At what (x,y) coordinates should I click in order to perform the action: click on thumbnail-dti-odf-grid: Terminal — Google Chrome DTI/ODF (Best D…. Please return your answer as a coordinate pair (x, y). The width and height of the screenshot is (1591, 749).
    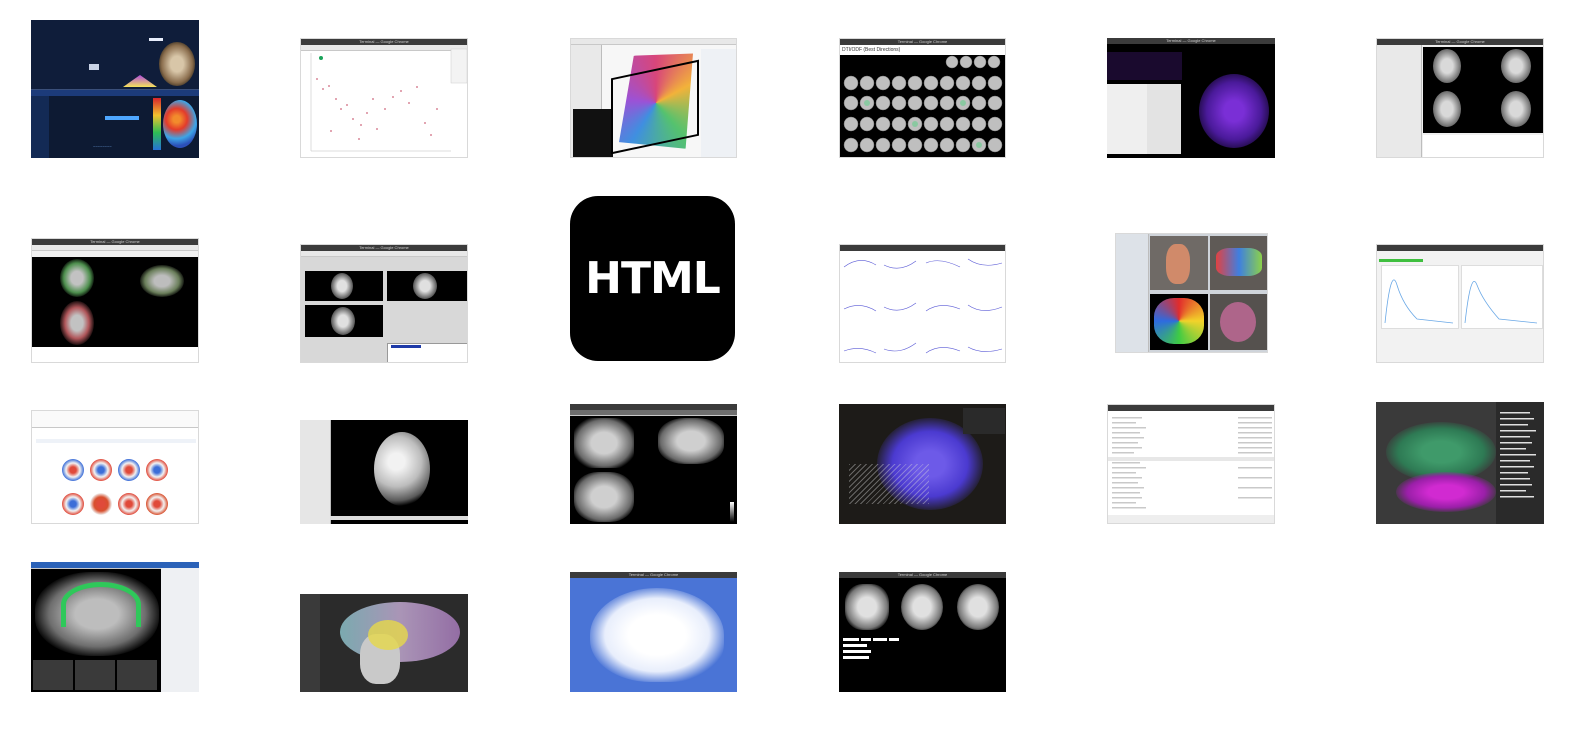
    Looking at the image, I should click on (922, 98).